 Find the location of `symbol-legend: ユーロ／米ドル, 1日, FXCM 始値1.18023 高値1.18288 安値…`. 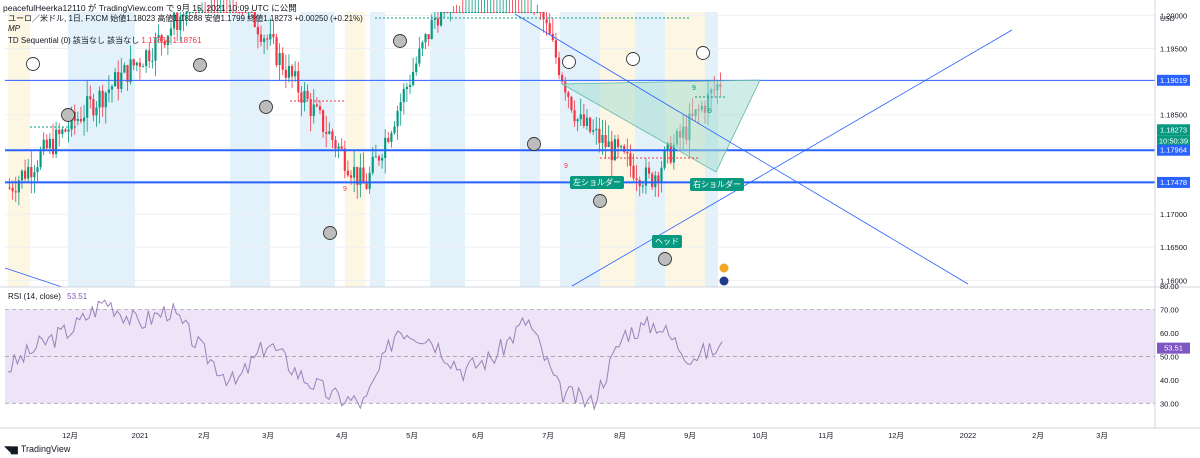

symbol-legend: ユーロ／米ドル, 1日, FXCM 始値1.18023 高値1.18288 安値… is located at coordinates (185, 18).